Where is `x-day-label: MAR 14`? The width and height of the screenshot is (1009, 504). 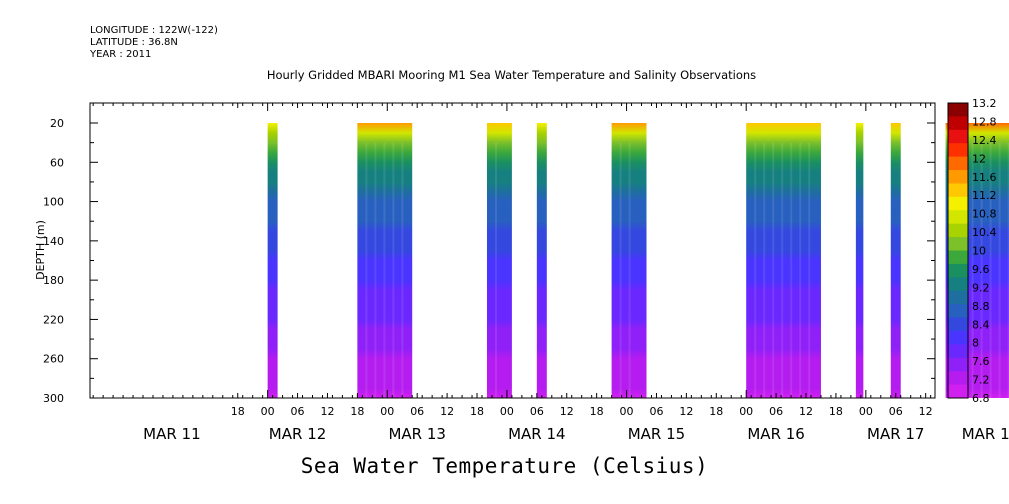
x-day-label: MAR 14 is located at coordinates (536, 434).